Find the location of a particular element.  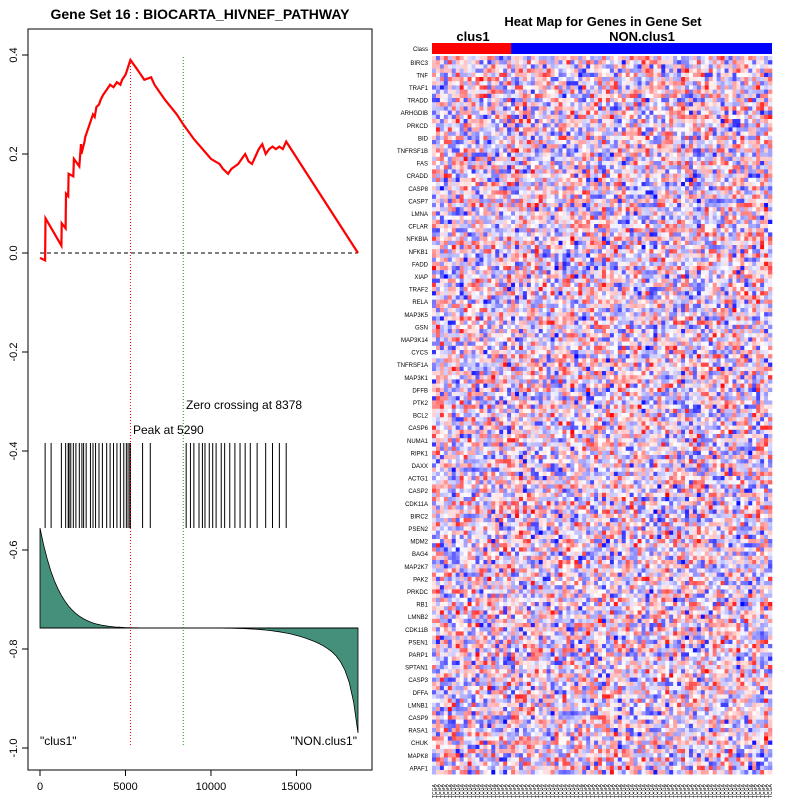

class-group-label-clus1: clus1 is located at coordinates (472, 36).